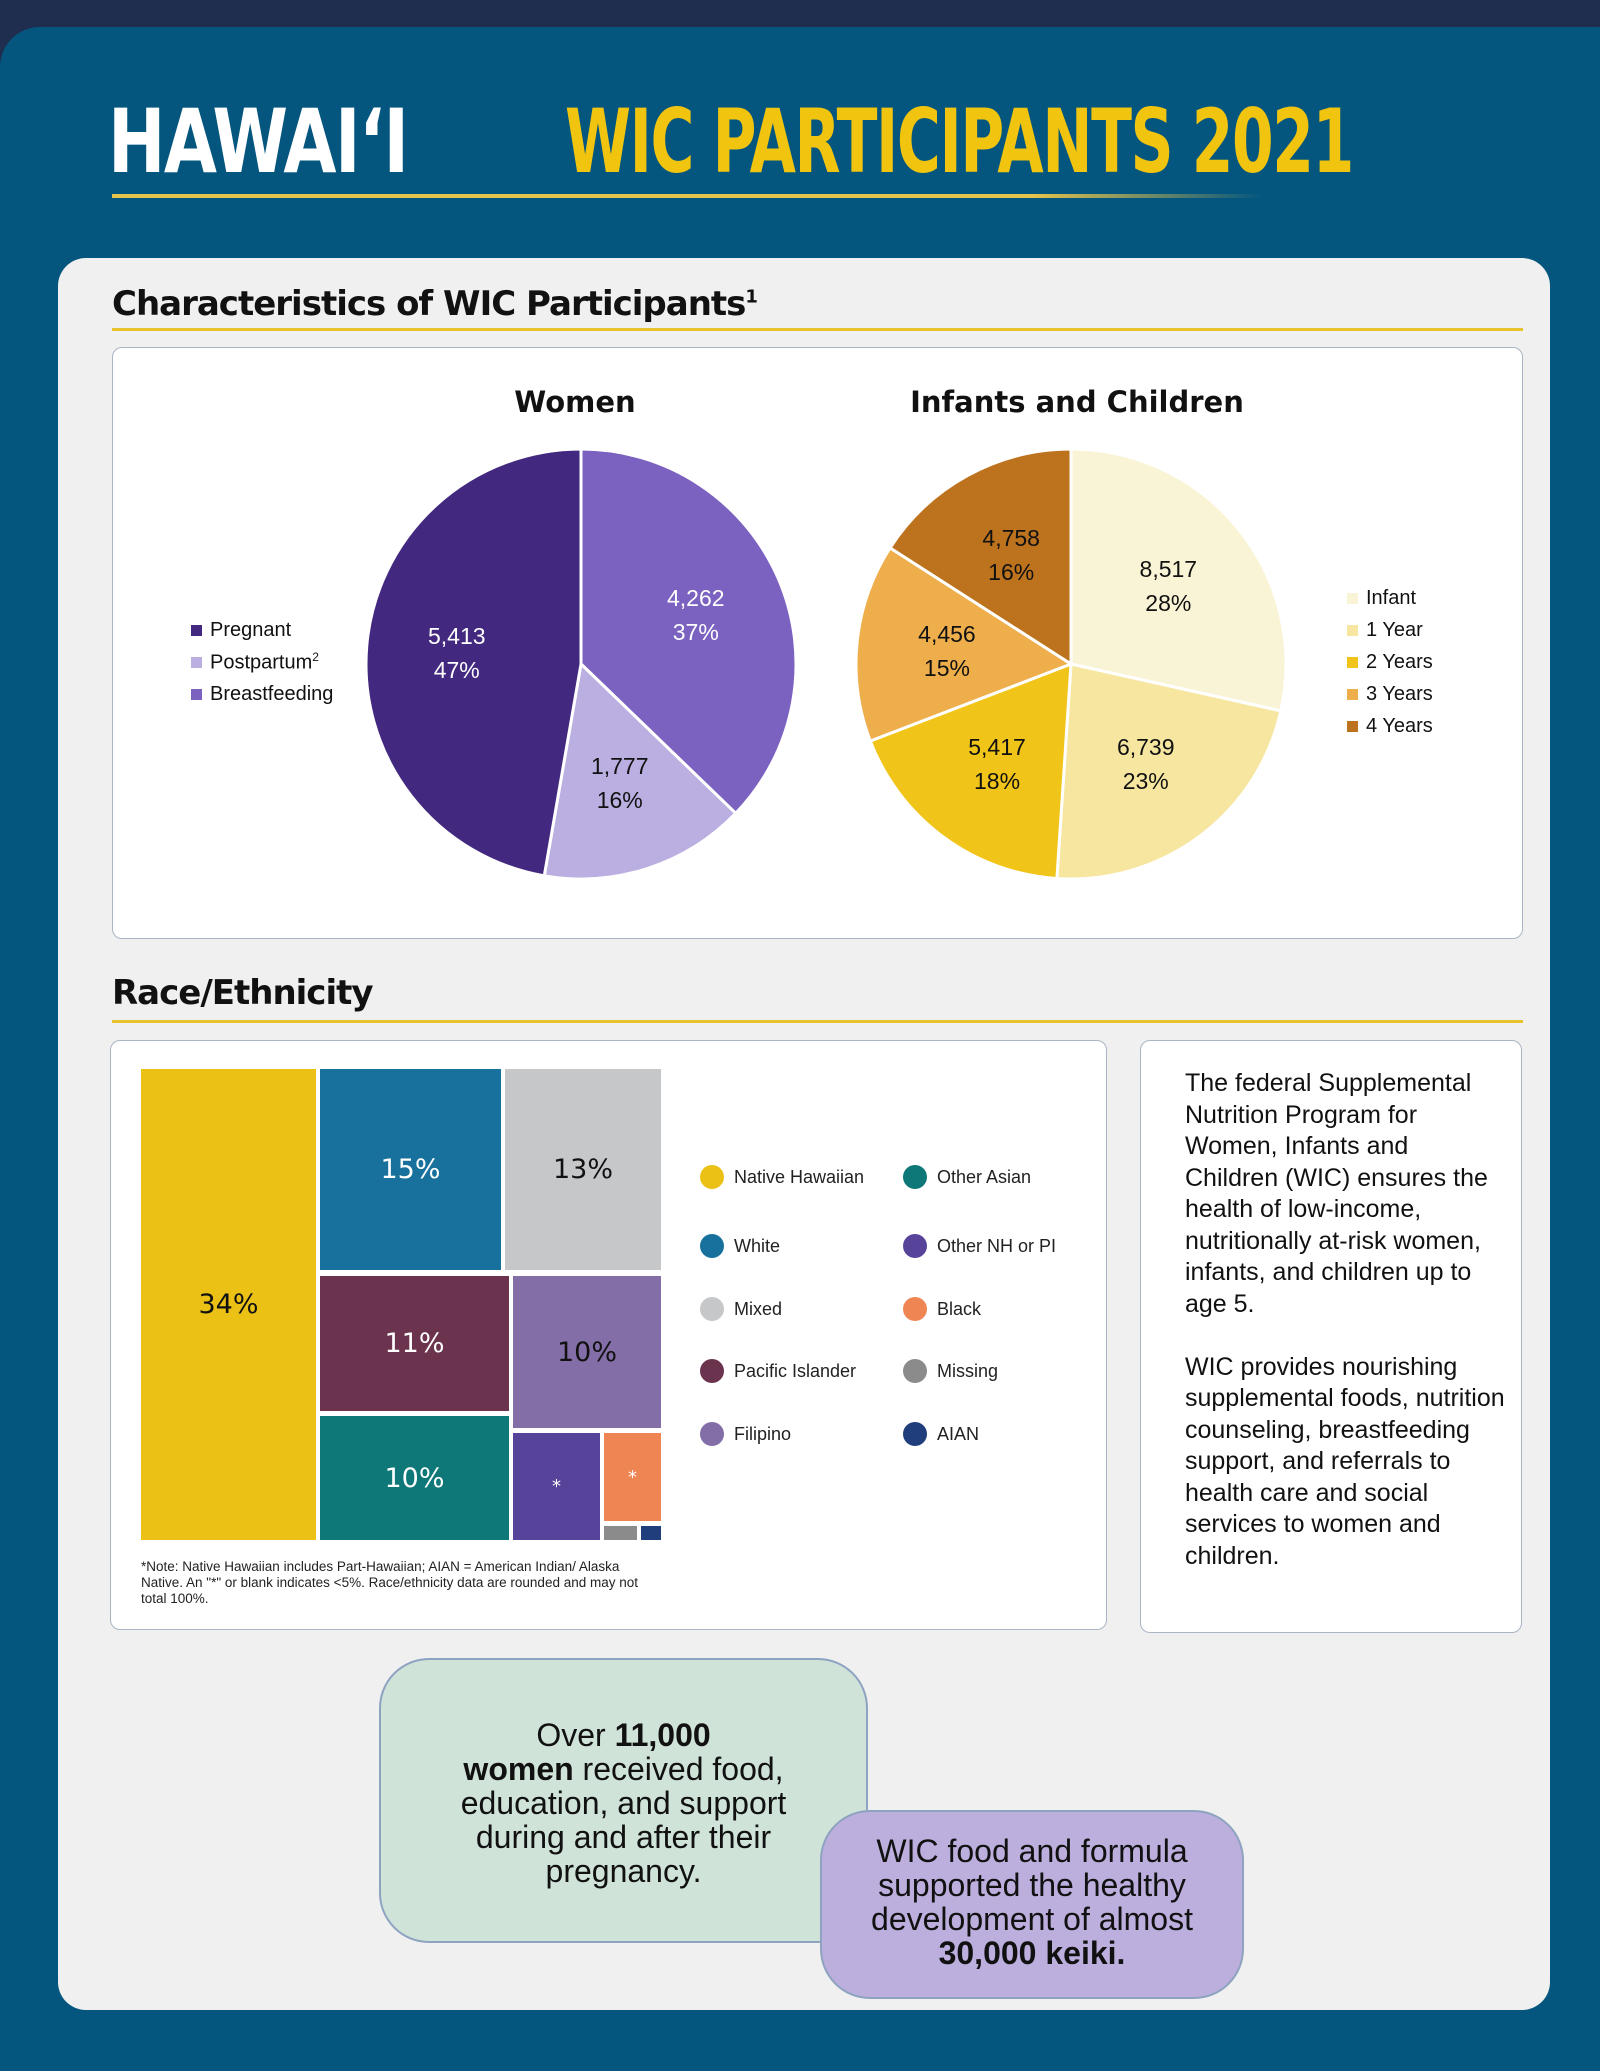  I want to click on infants-legend: Infant 1 Year 2 Years 3 Years 4 Years, so click(1390, 662).